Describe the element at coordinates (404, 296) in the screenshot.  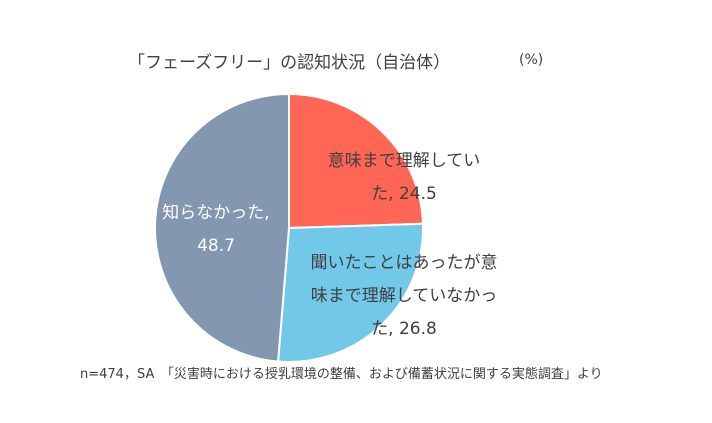
I see `slice-data-label: 聞いたことはあったが意味まで理解していなかった, 26.8` at that location.